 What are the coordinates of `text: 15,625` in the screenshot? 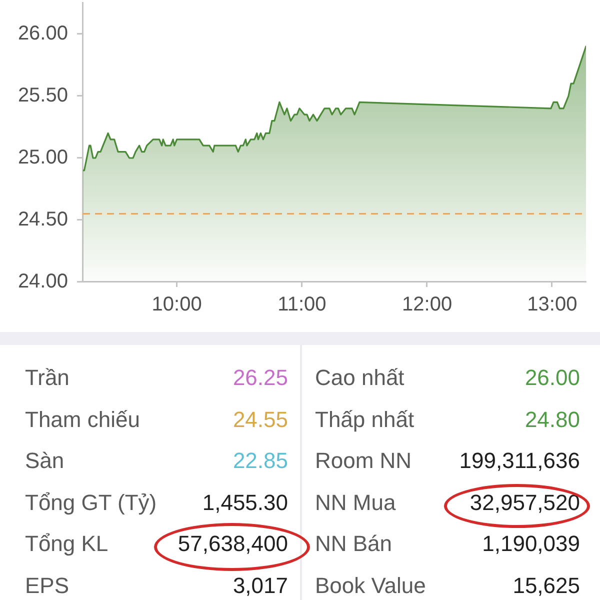 It's located at (546, 586).